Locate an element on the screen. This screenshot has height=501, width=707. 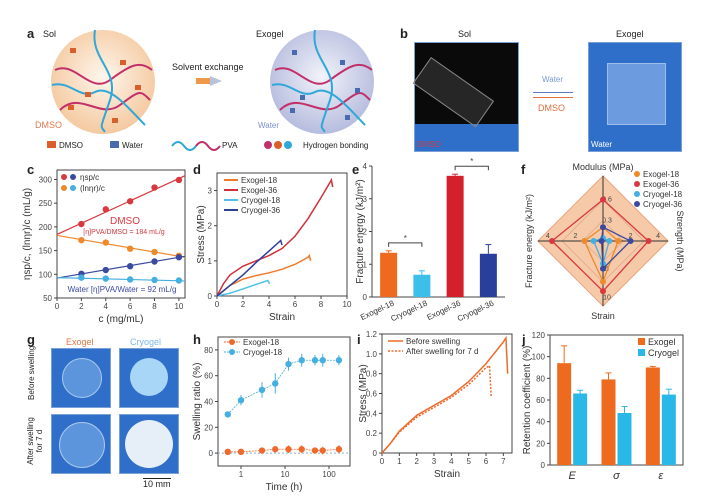
exogel-after-photo is located at coordinates (81, 444).